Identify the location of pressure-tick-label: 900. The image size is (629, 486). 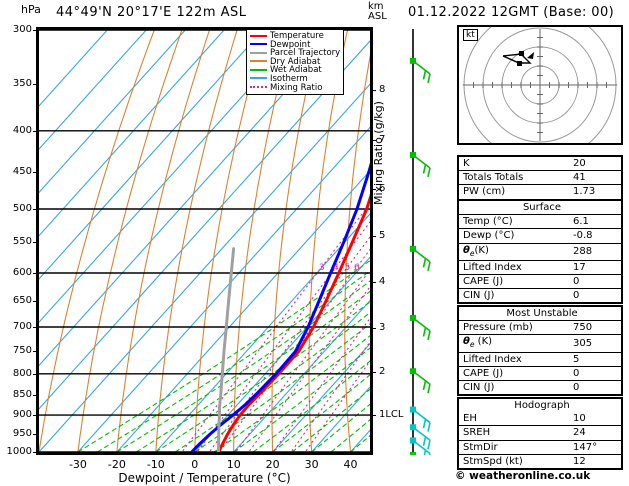
(22, 415).